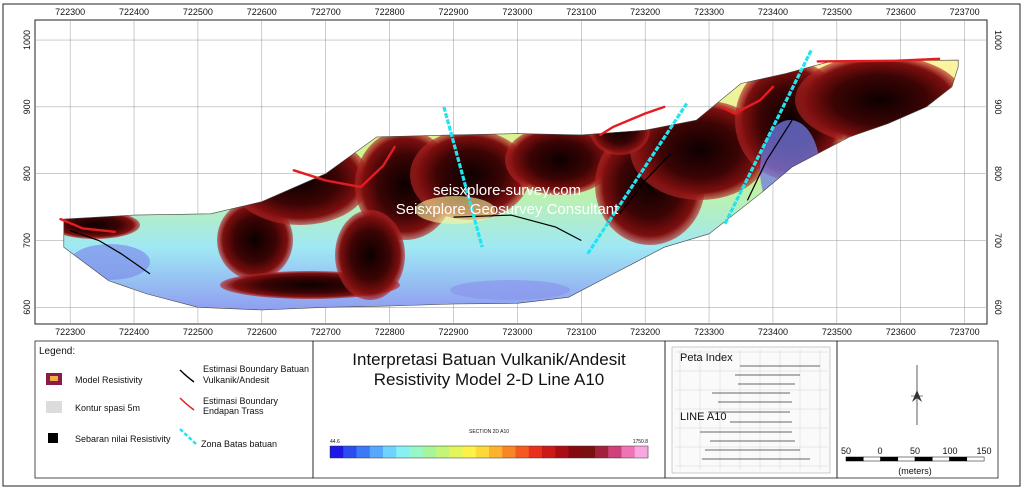  Describe the element at coordinates (107, 408) in the screenshot. I see `legend-label-contour: Kontur spasi 5m` at that location.